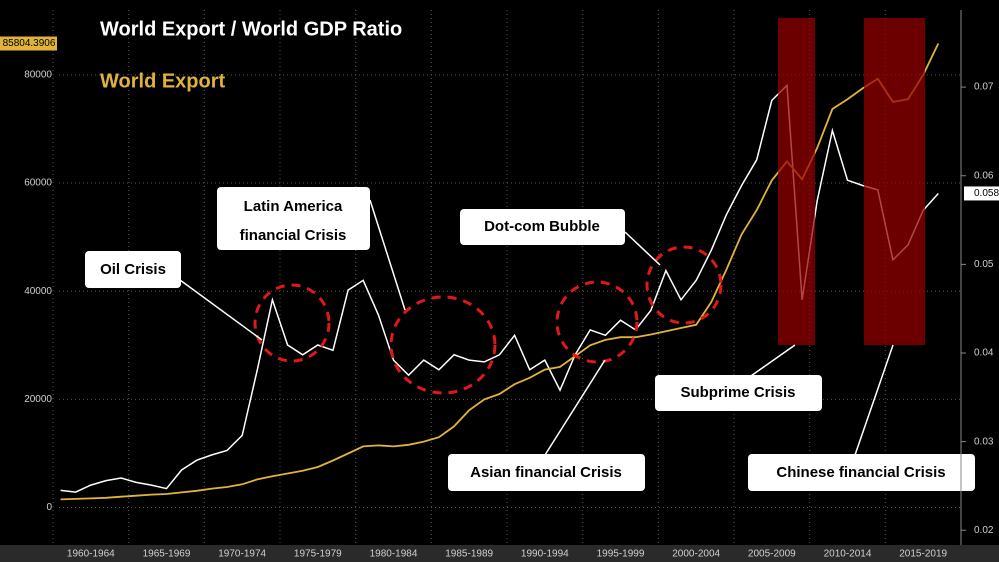 The image size is (999, 562). Describe the element at coordinates (984, 87) in the screenshot. I see `y2-tick-label: 0.07` at that location.